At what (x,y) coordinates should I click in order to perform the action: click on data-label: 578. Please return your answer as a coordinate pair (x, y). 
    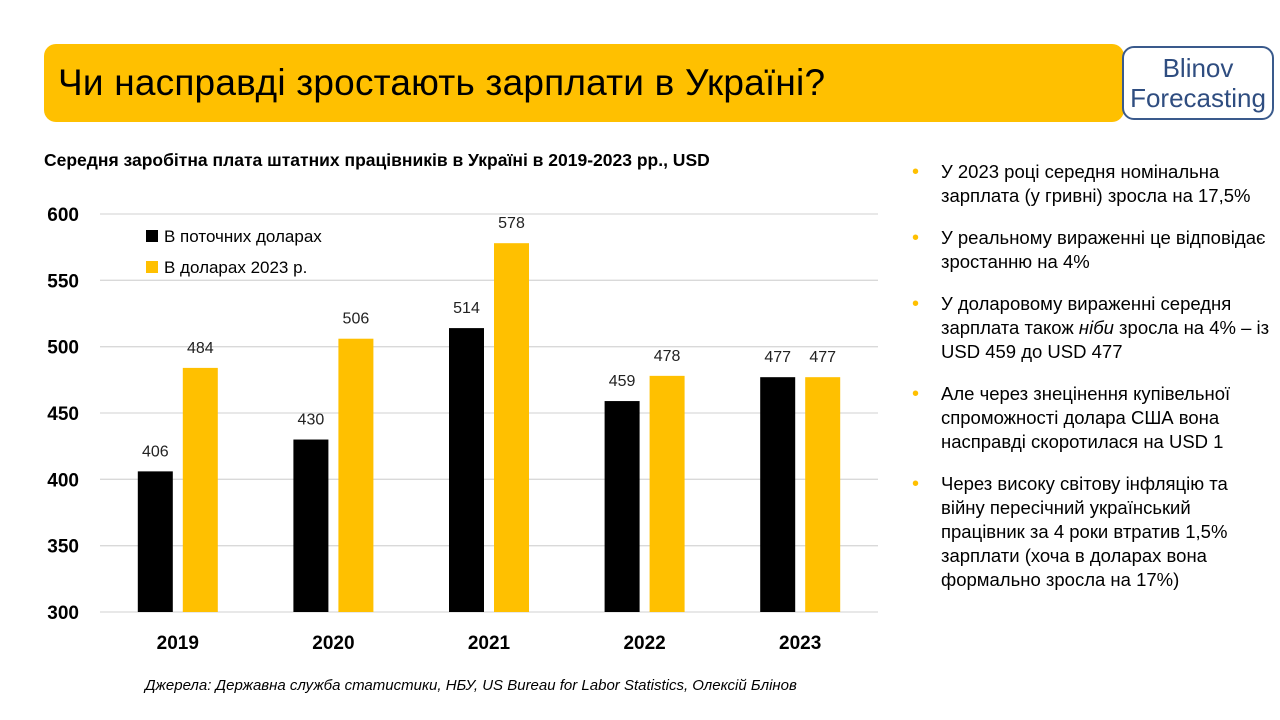
    Looking at the image, I should click on (511, 223).